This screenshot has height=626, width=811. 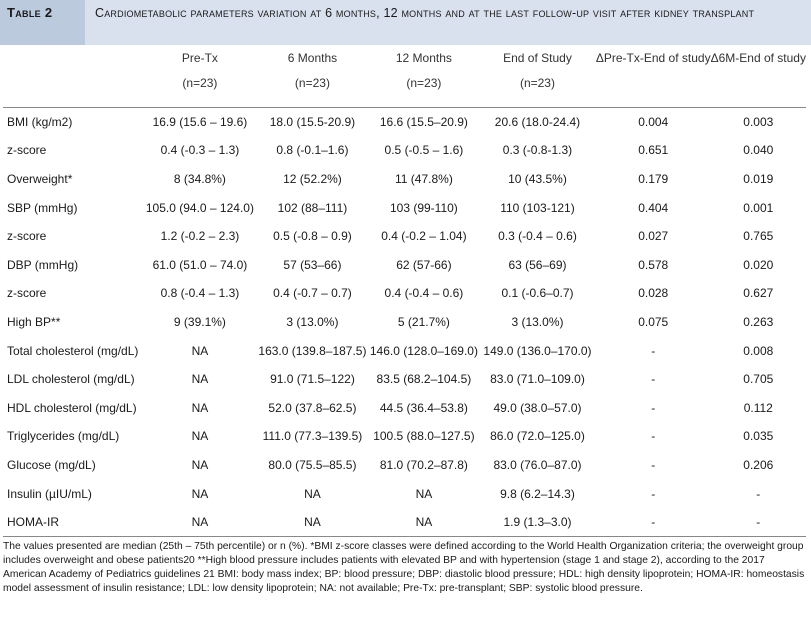 I want to click on table-cell: 149.0 (136.0–170.0), so click(x=537, y=350).